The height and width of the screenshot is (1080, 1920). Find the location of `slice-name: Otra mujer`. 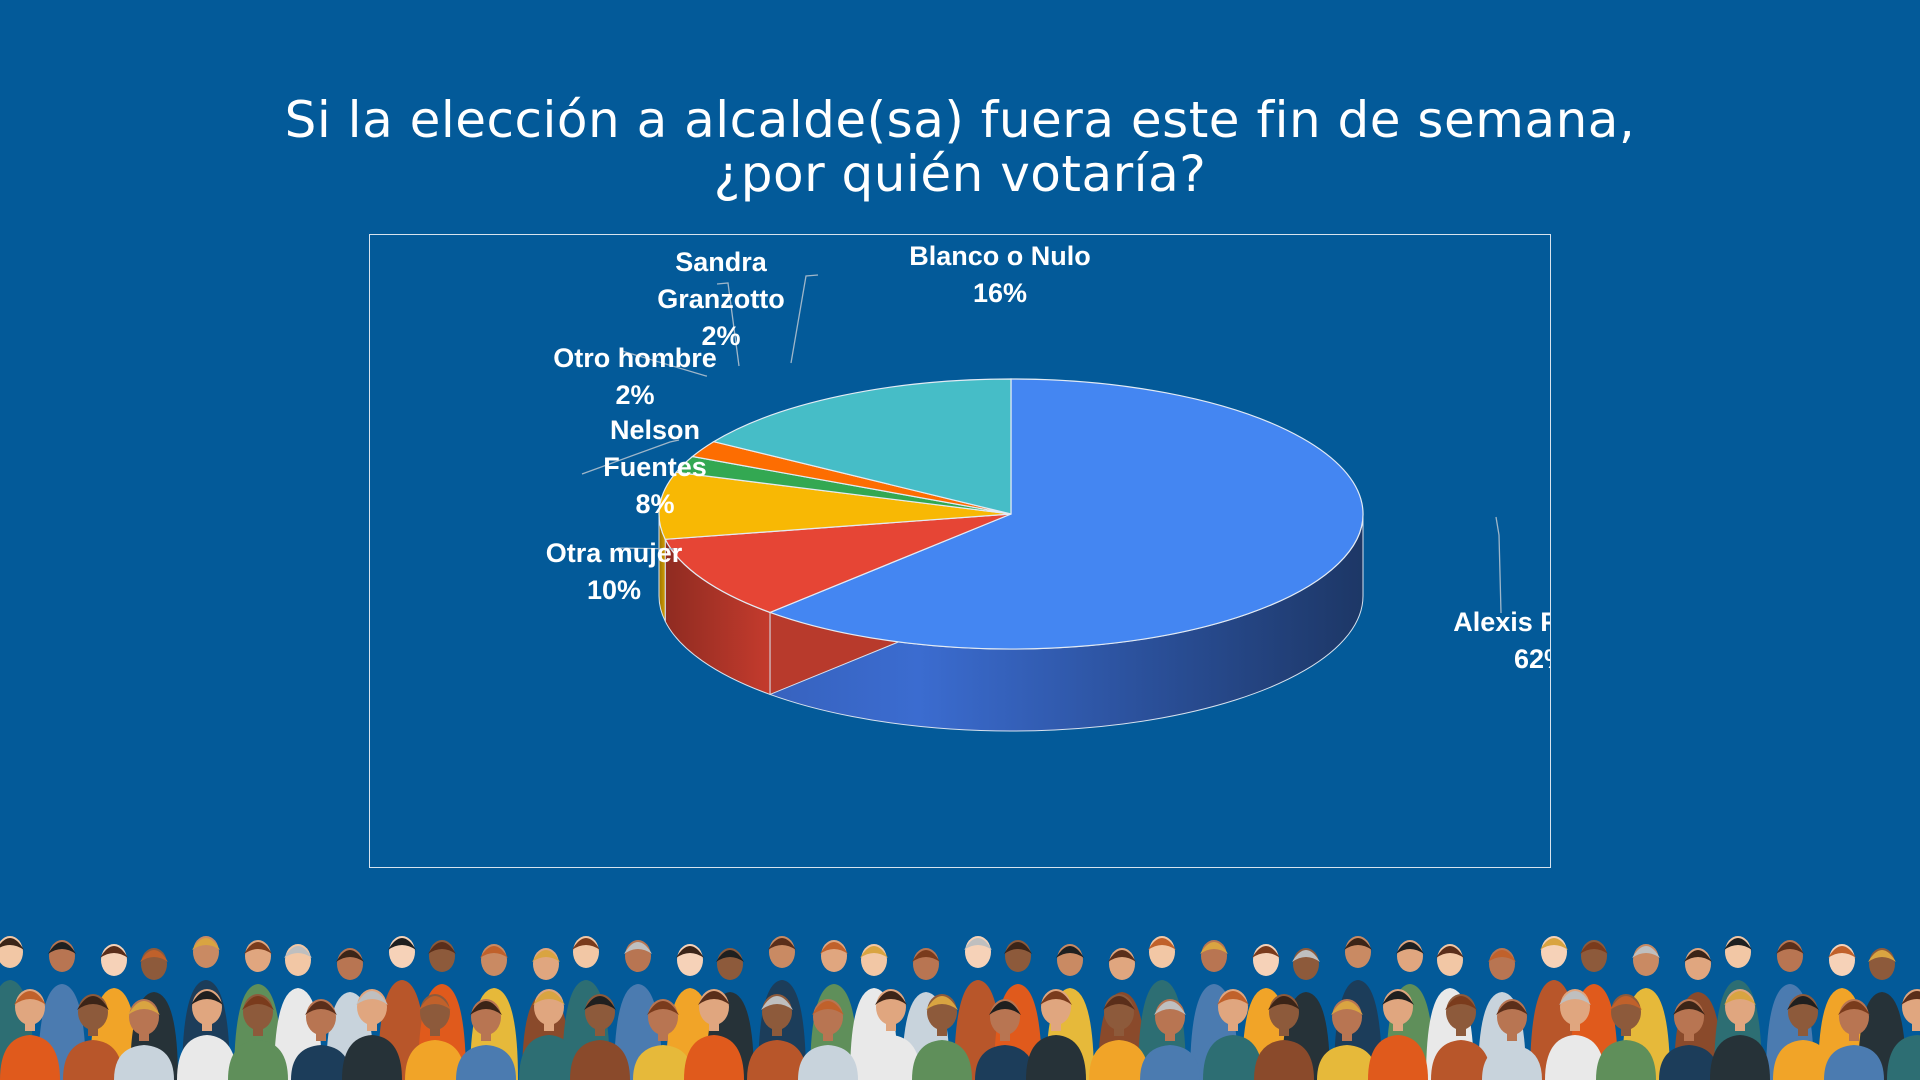

slice-name: Otra mujer is located at coordinates (614, 553).